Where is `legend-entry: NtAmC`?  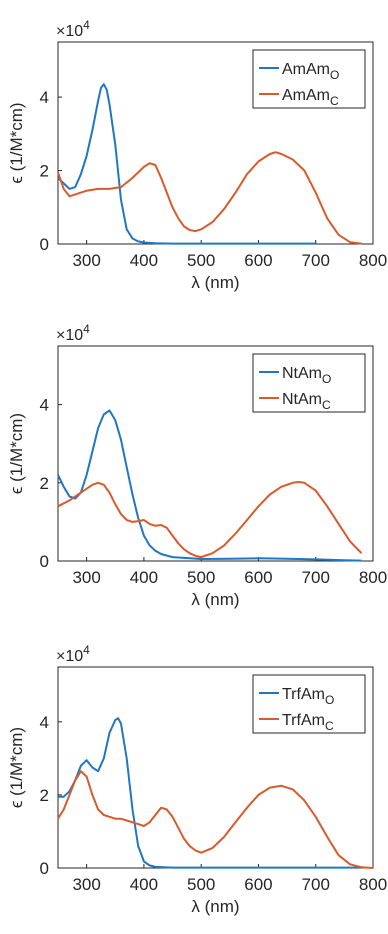
legend-entry: NtAmC is located at coordinates (306, 401).